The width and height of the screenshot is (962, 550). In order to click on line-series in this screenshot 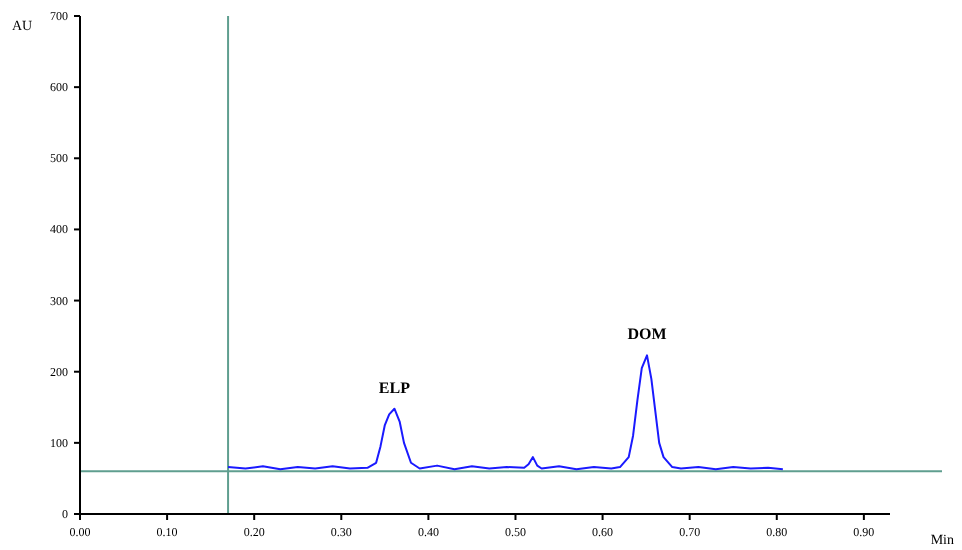, I will do `click(505, 412)`.